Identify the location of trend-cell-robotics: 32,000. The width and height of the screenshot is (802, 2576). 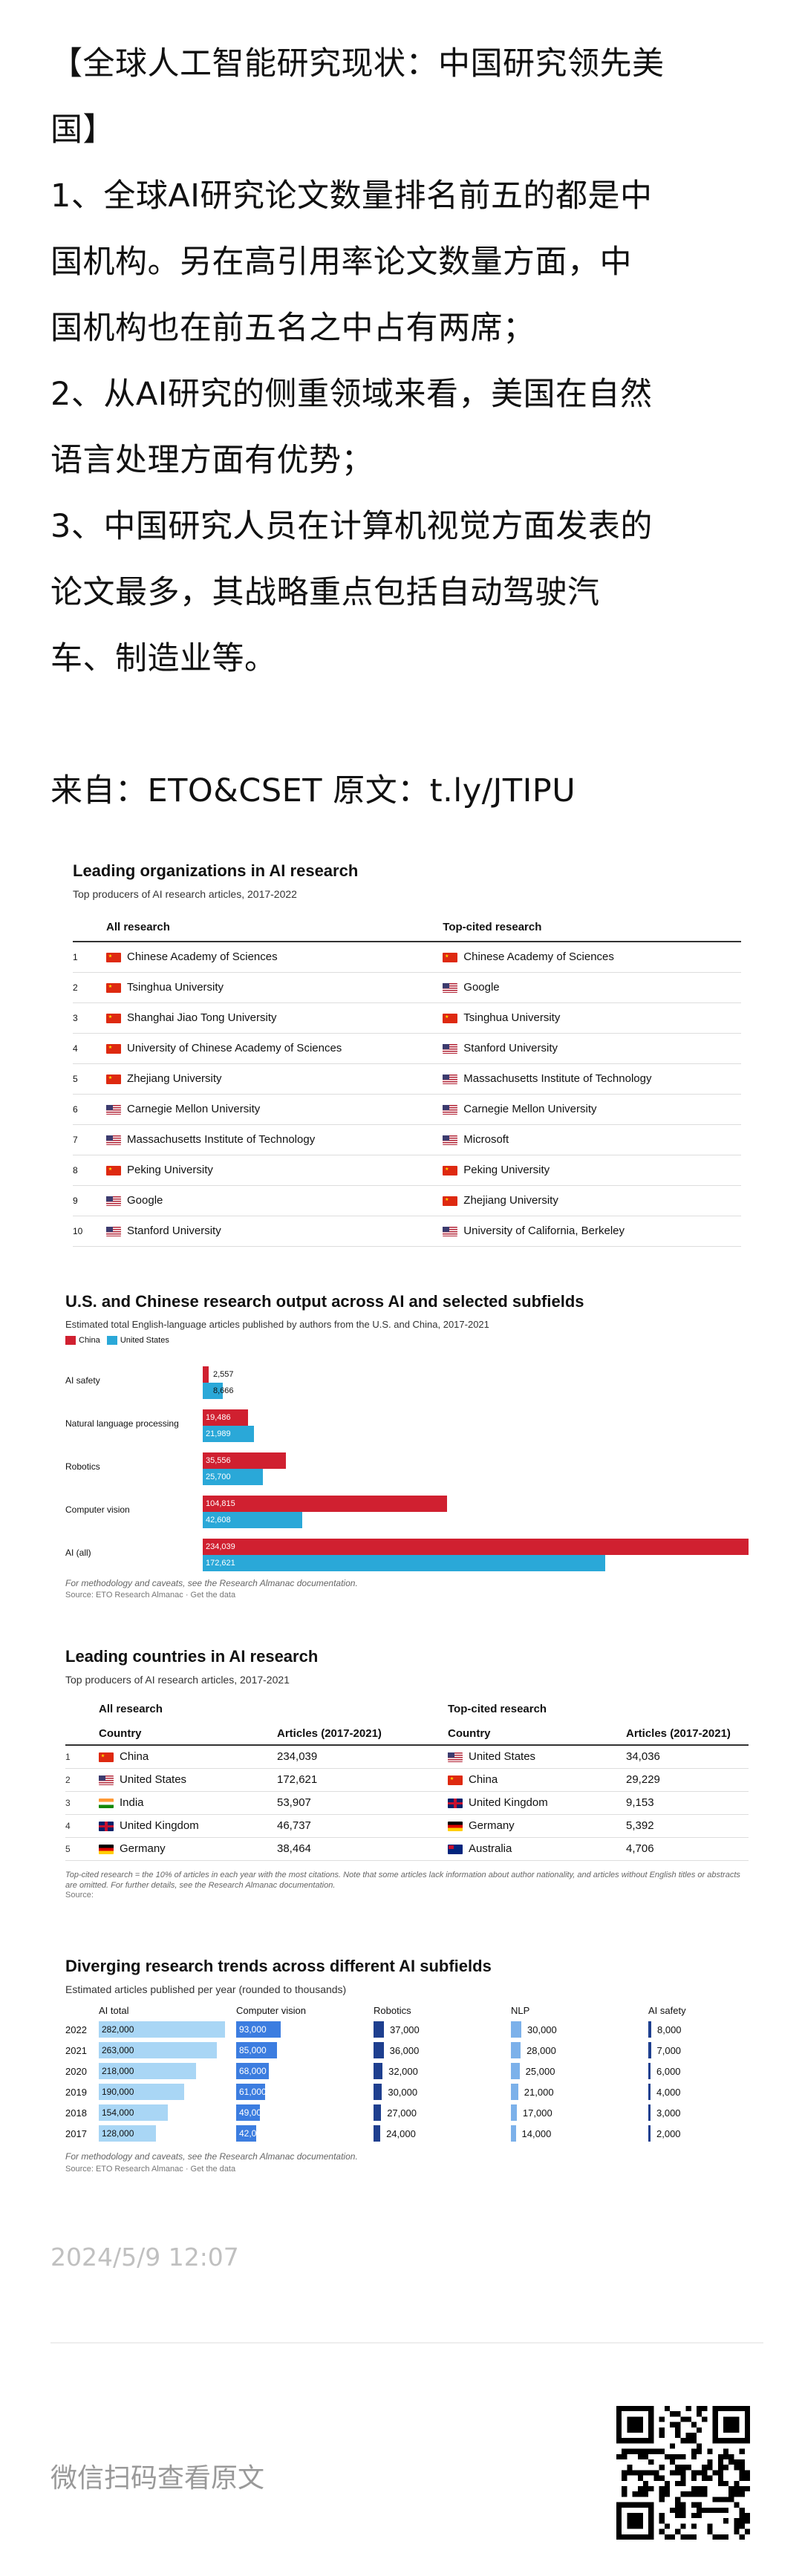
(442, 2071).